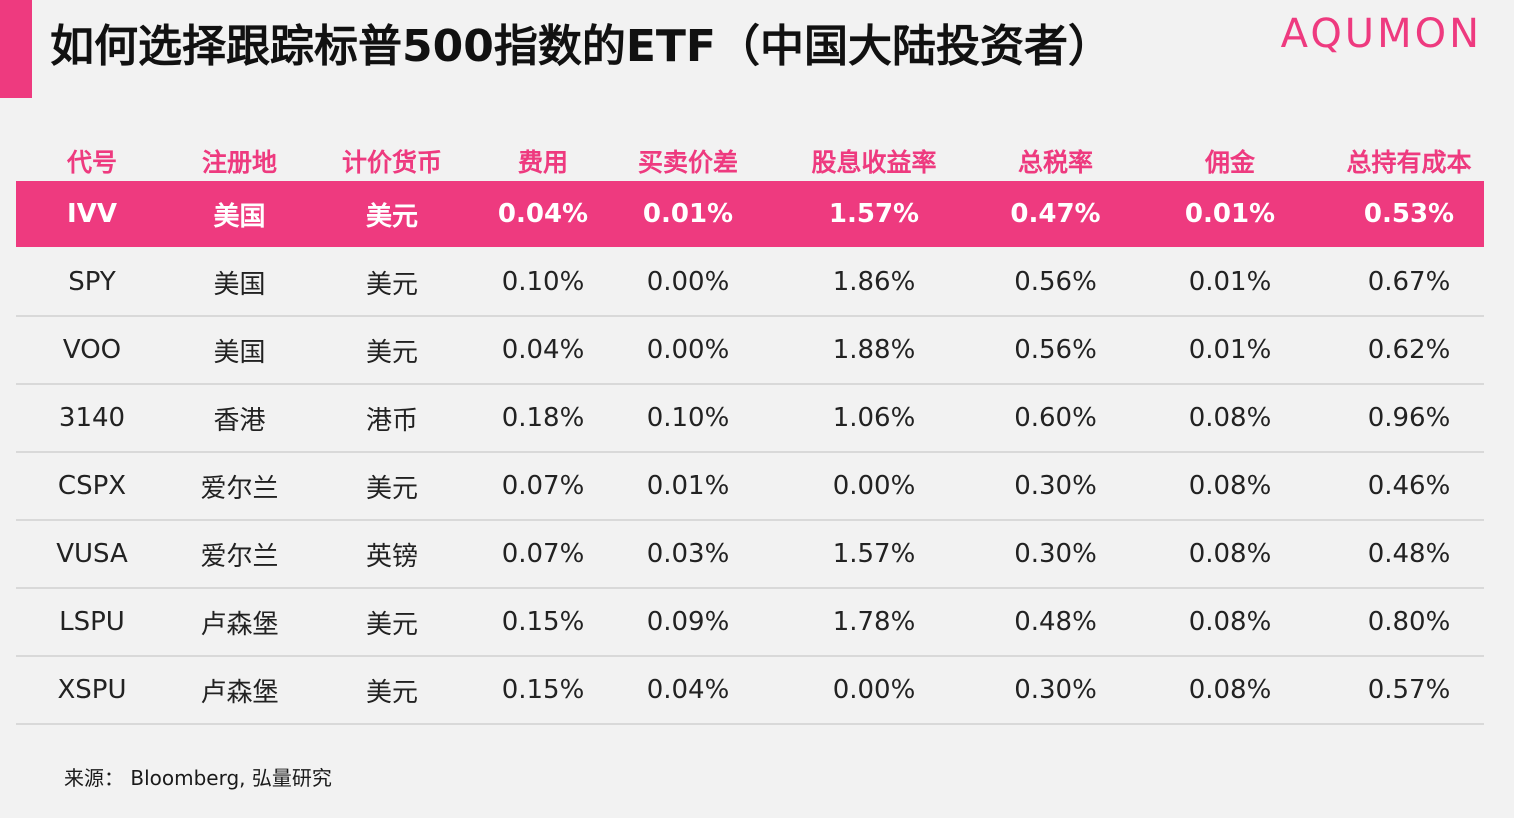 The width and height of the screenshot is (1514, 818). I want to click on table-cell: 0.46%, so click(1409, 486).